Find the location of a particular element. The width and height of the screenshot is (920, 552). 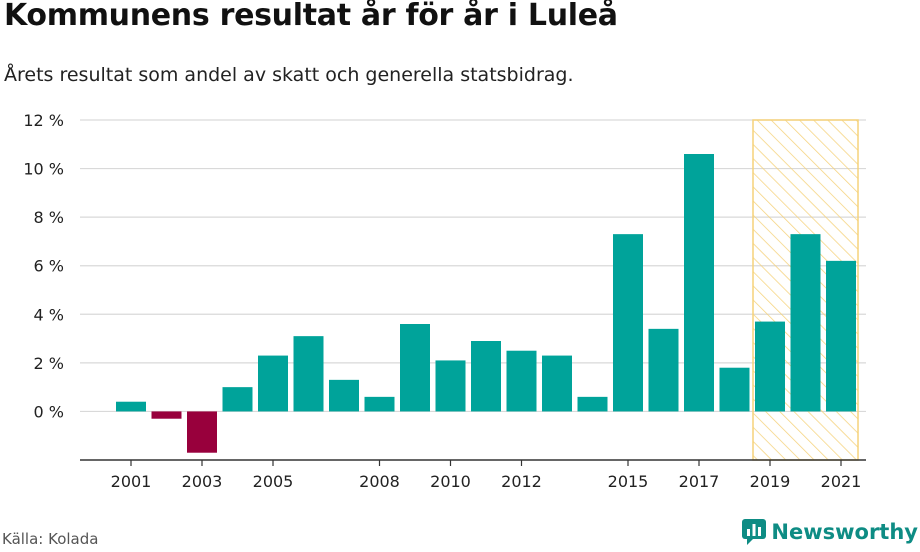

y-tick-labels: 0 % 2 % 4 % 6 % 8 % 10 % 12 % is located at coordinates (43, 266).